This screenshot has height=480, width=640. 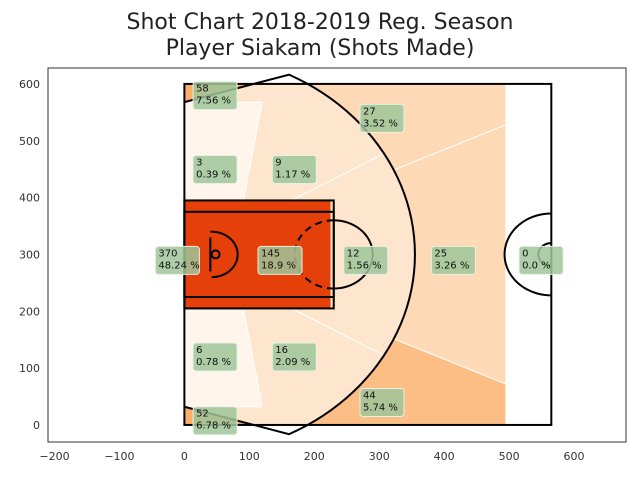 I want to click on y-tick-label: 500, so click(x=29, y=141).